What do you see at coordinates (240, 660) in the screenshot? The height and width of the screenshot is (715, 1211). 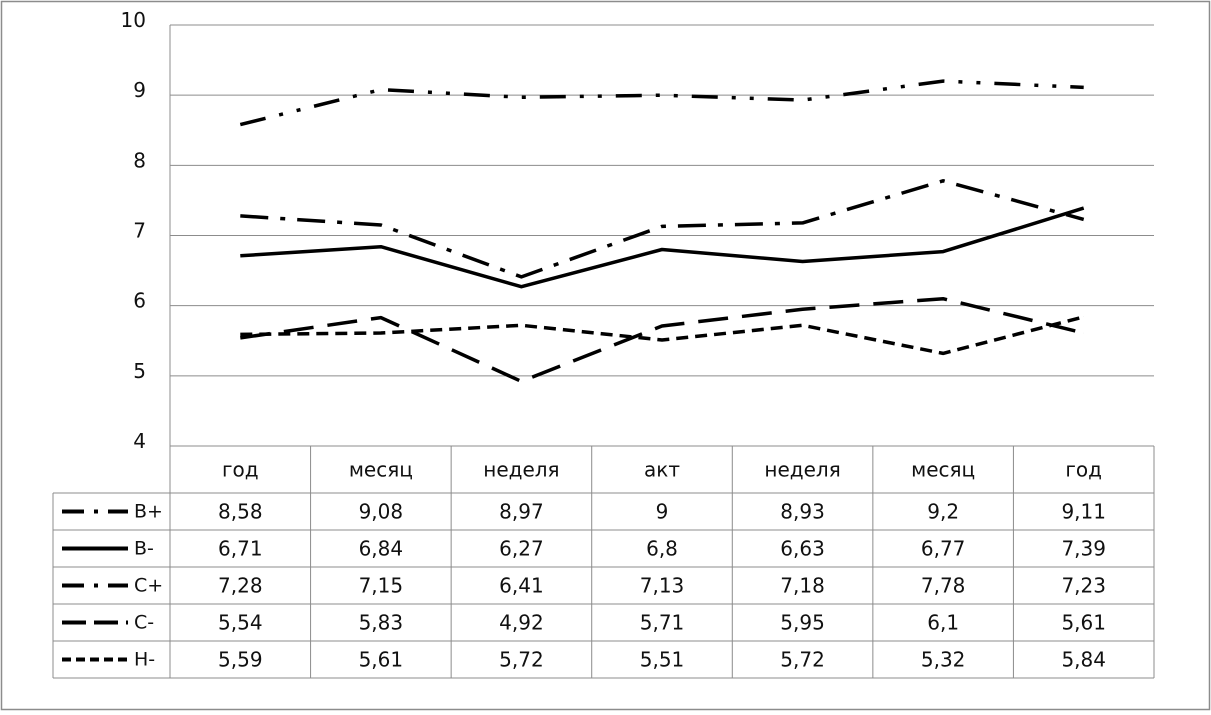 I see `data-label: 5,59` at bounding box center [240, 660].